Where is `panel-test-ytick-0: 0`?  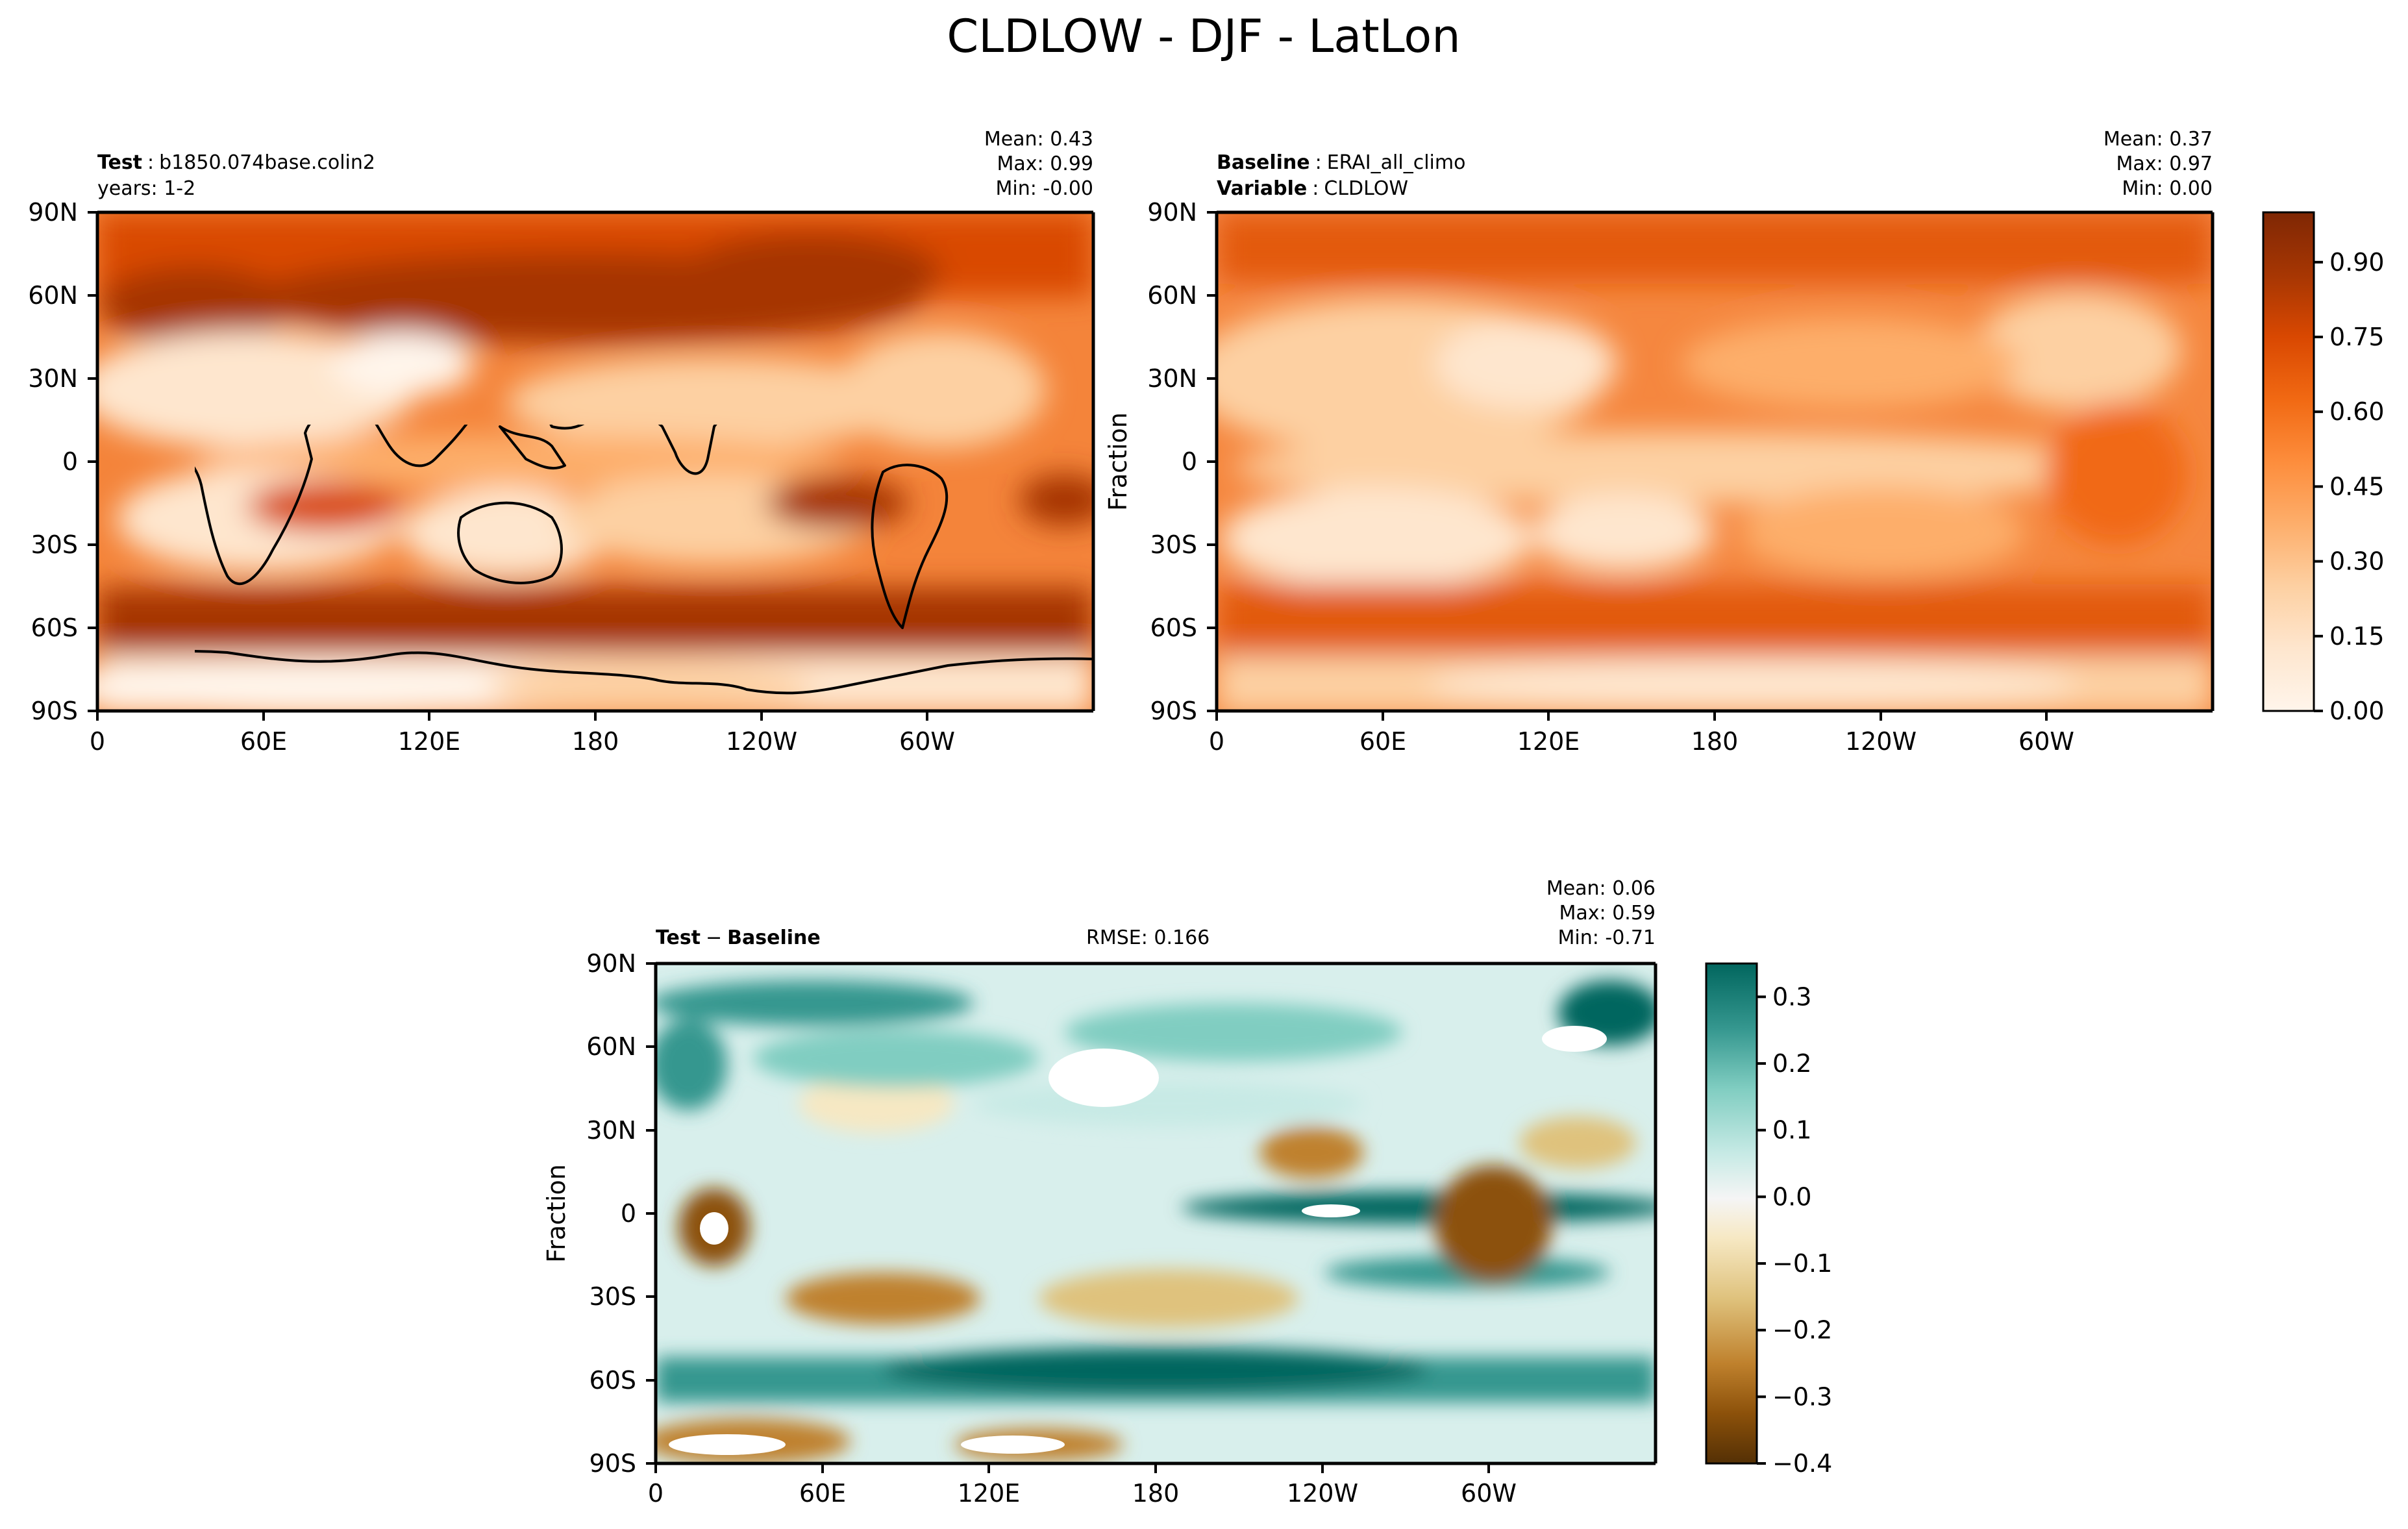
panel-test-ytick-0: 0 is located at coordinates (70, 462).